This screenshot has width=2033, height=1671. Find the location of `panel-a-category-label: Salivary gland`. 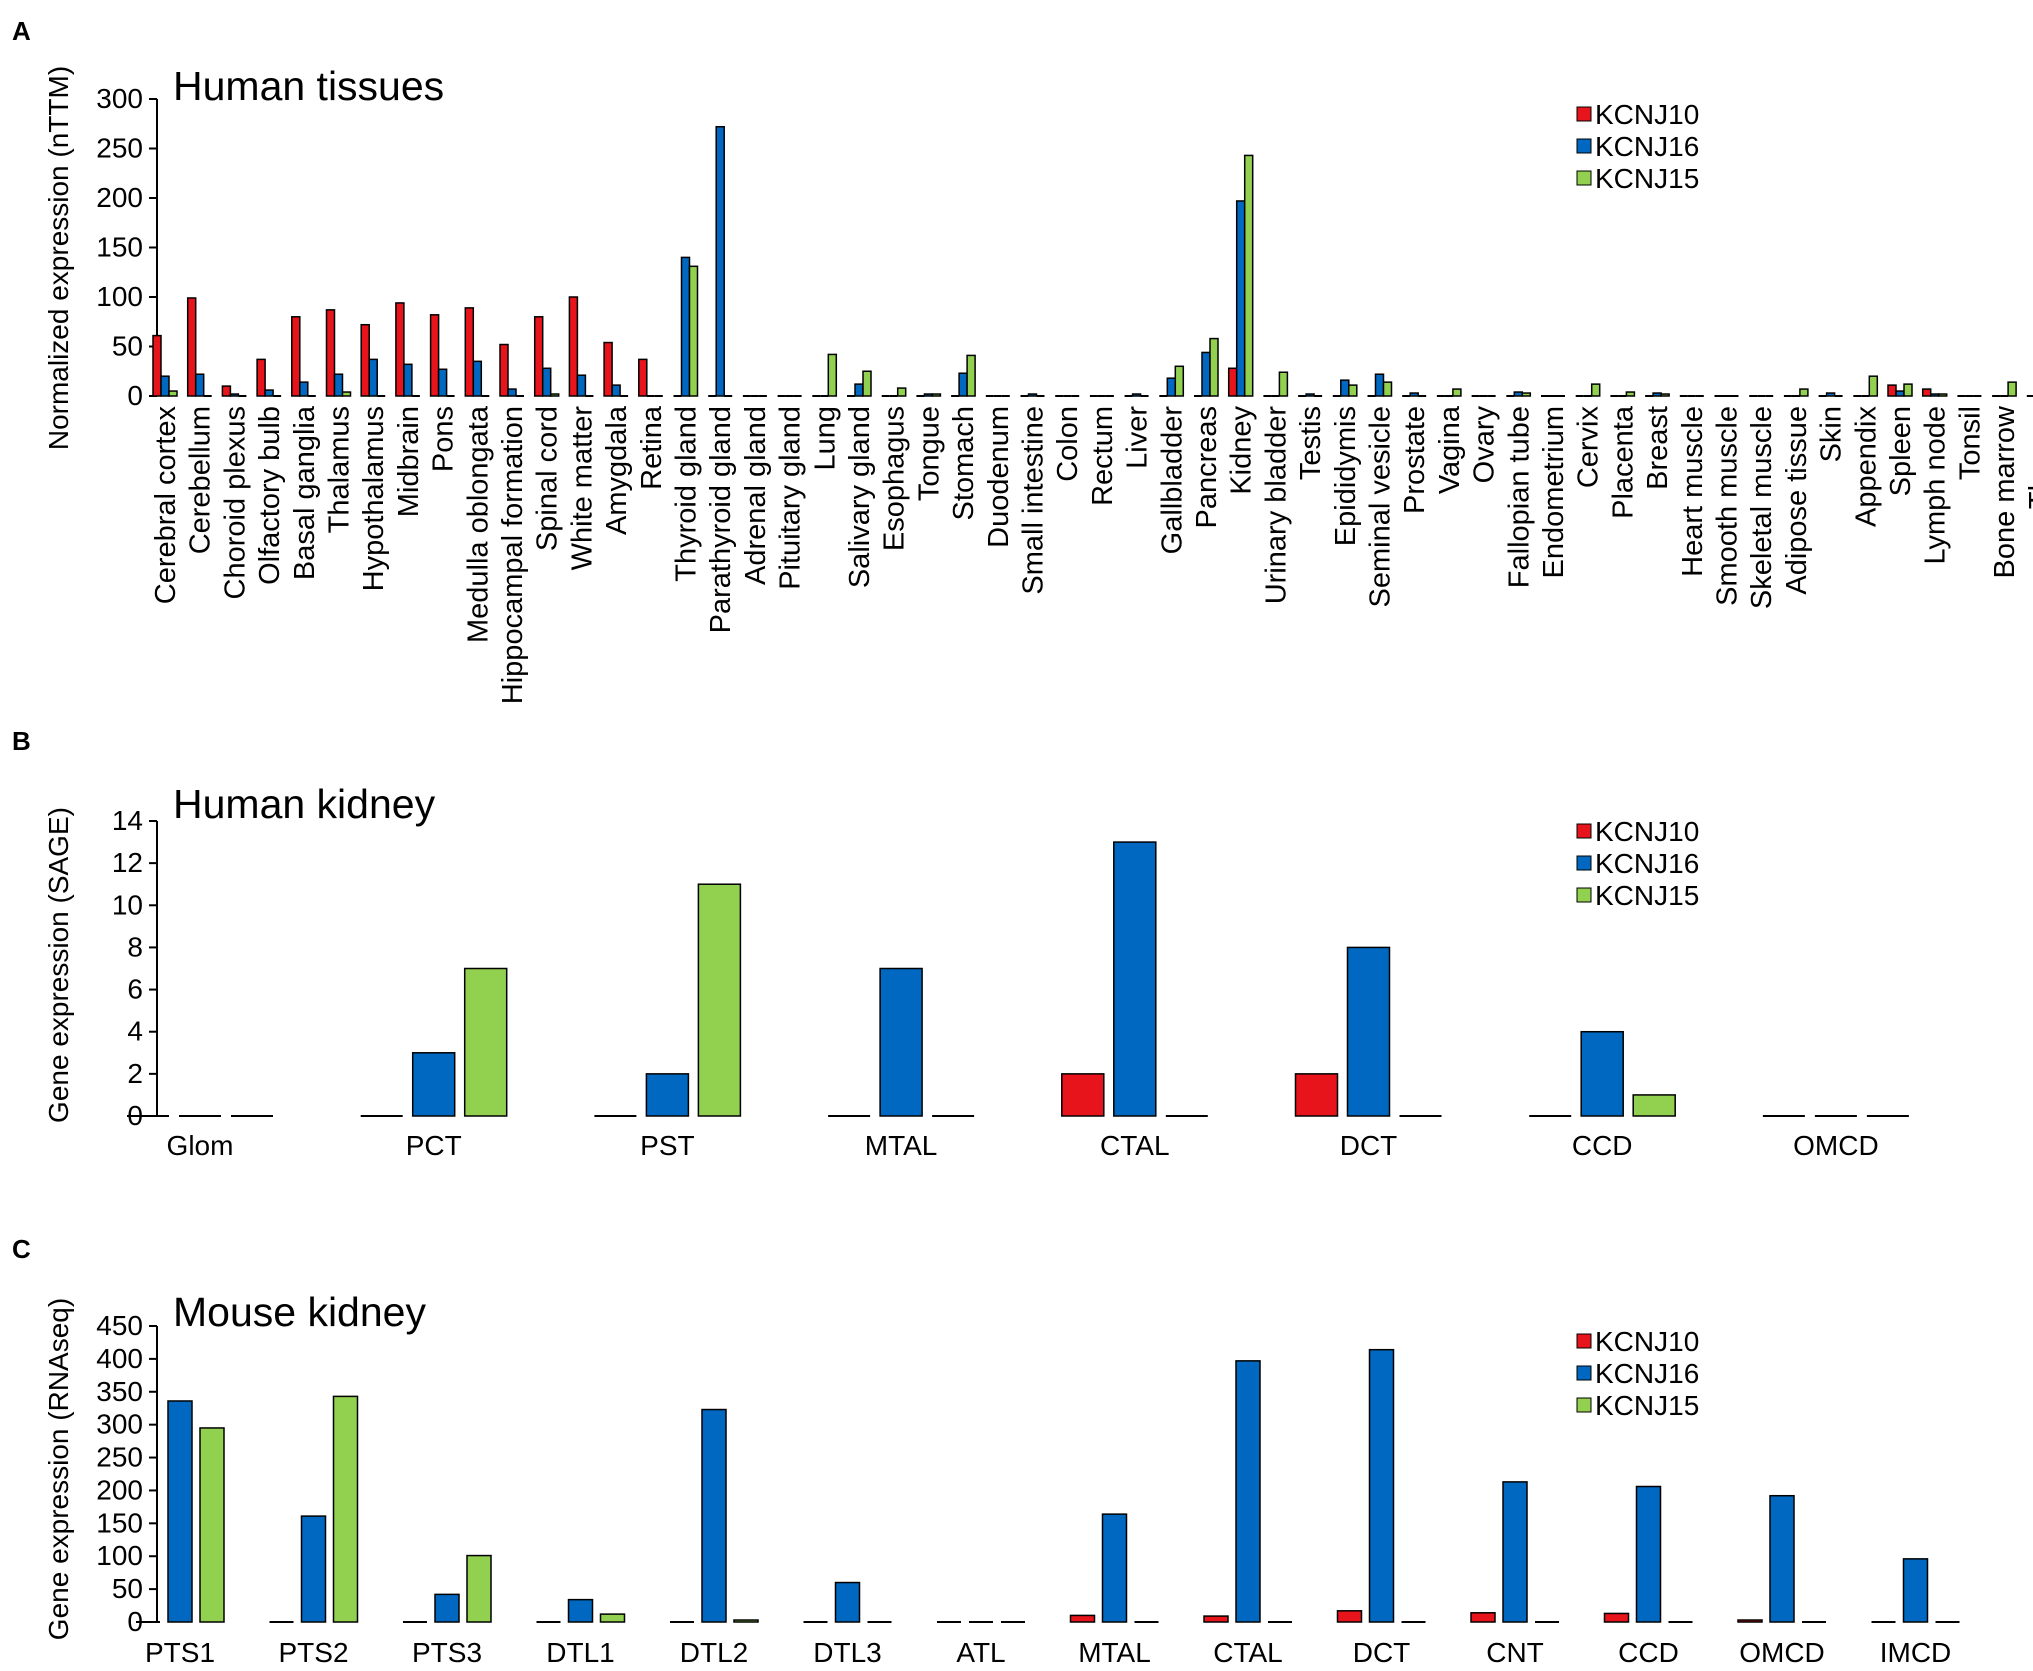

panel-a-category-label: Salivary gland is located at coordinates (860, 497).